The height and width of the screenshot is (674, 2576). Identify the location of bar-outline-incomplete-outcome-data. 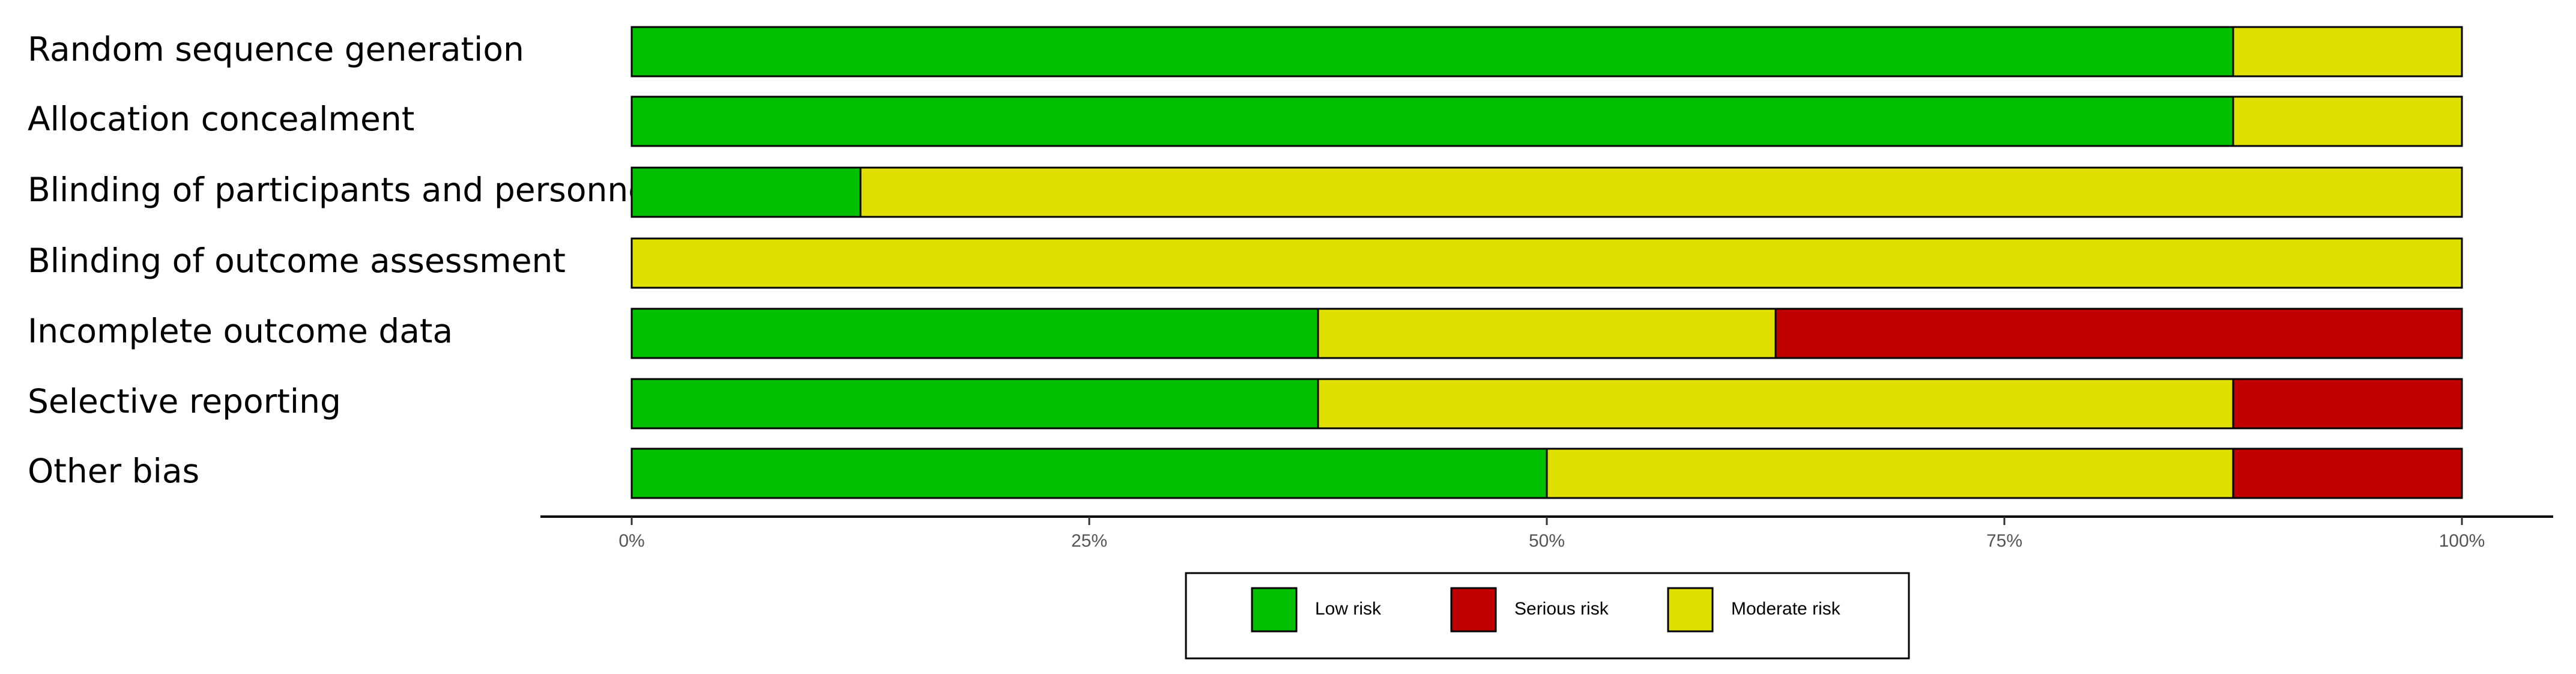
(1546, 334).